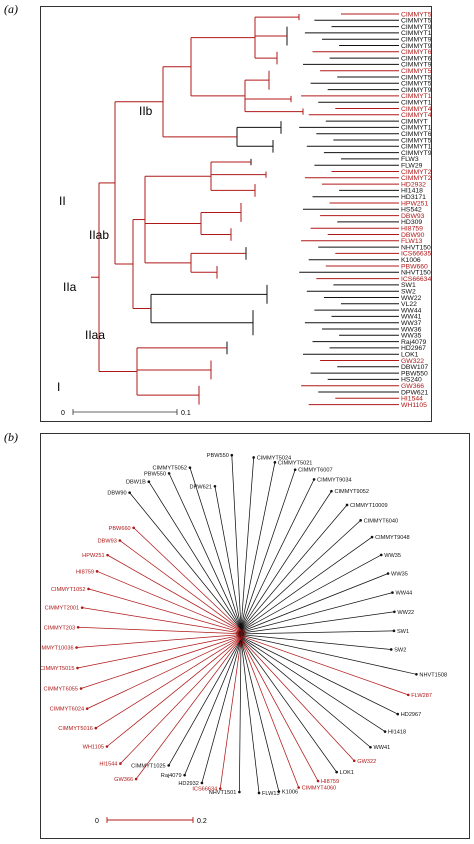 The image size is (474, 844). Describe the element at coordinates (408, 292) in the screenshot. I see `leaf-label: SW2` at that location.